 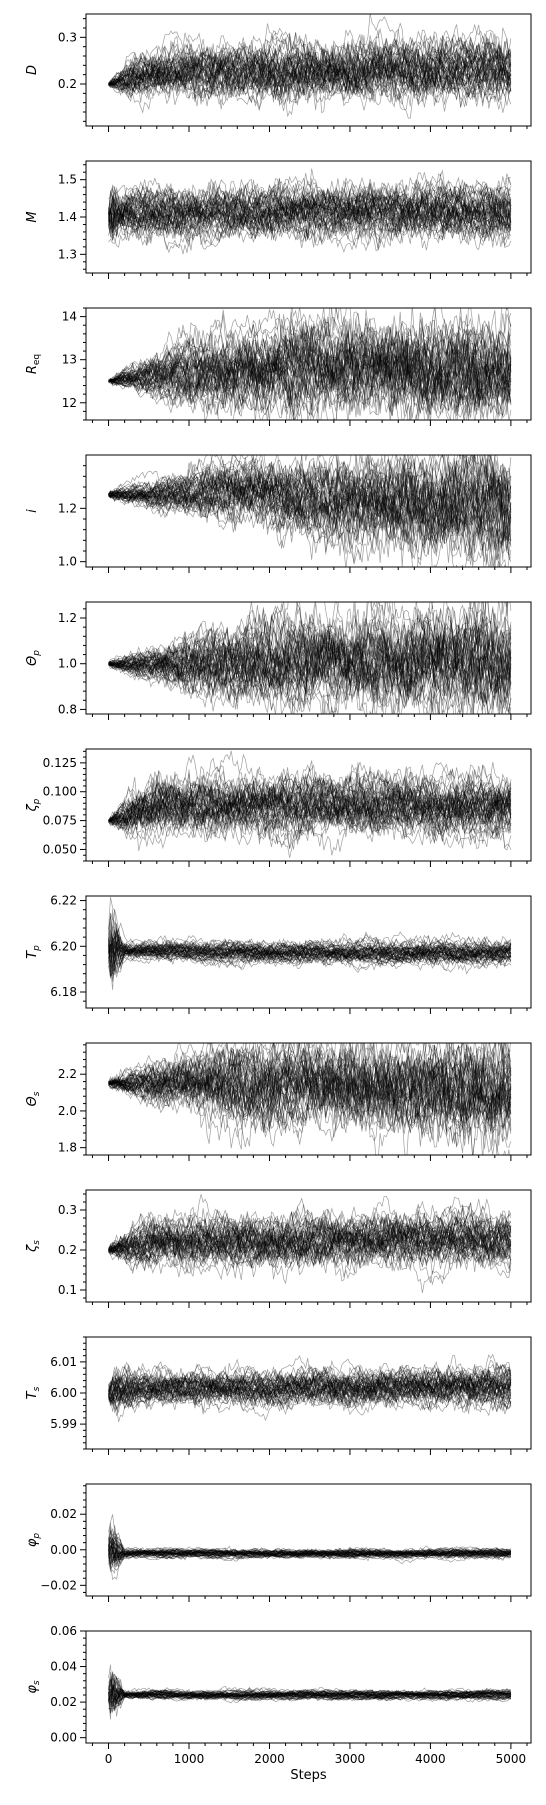 I want to click on y-tick-label: 1.3, so click(x=67, y=254).